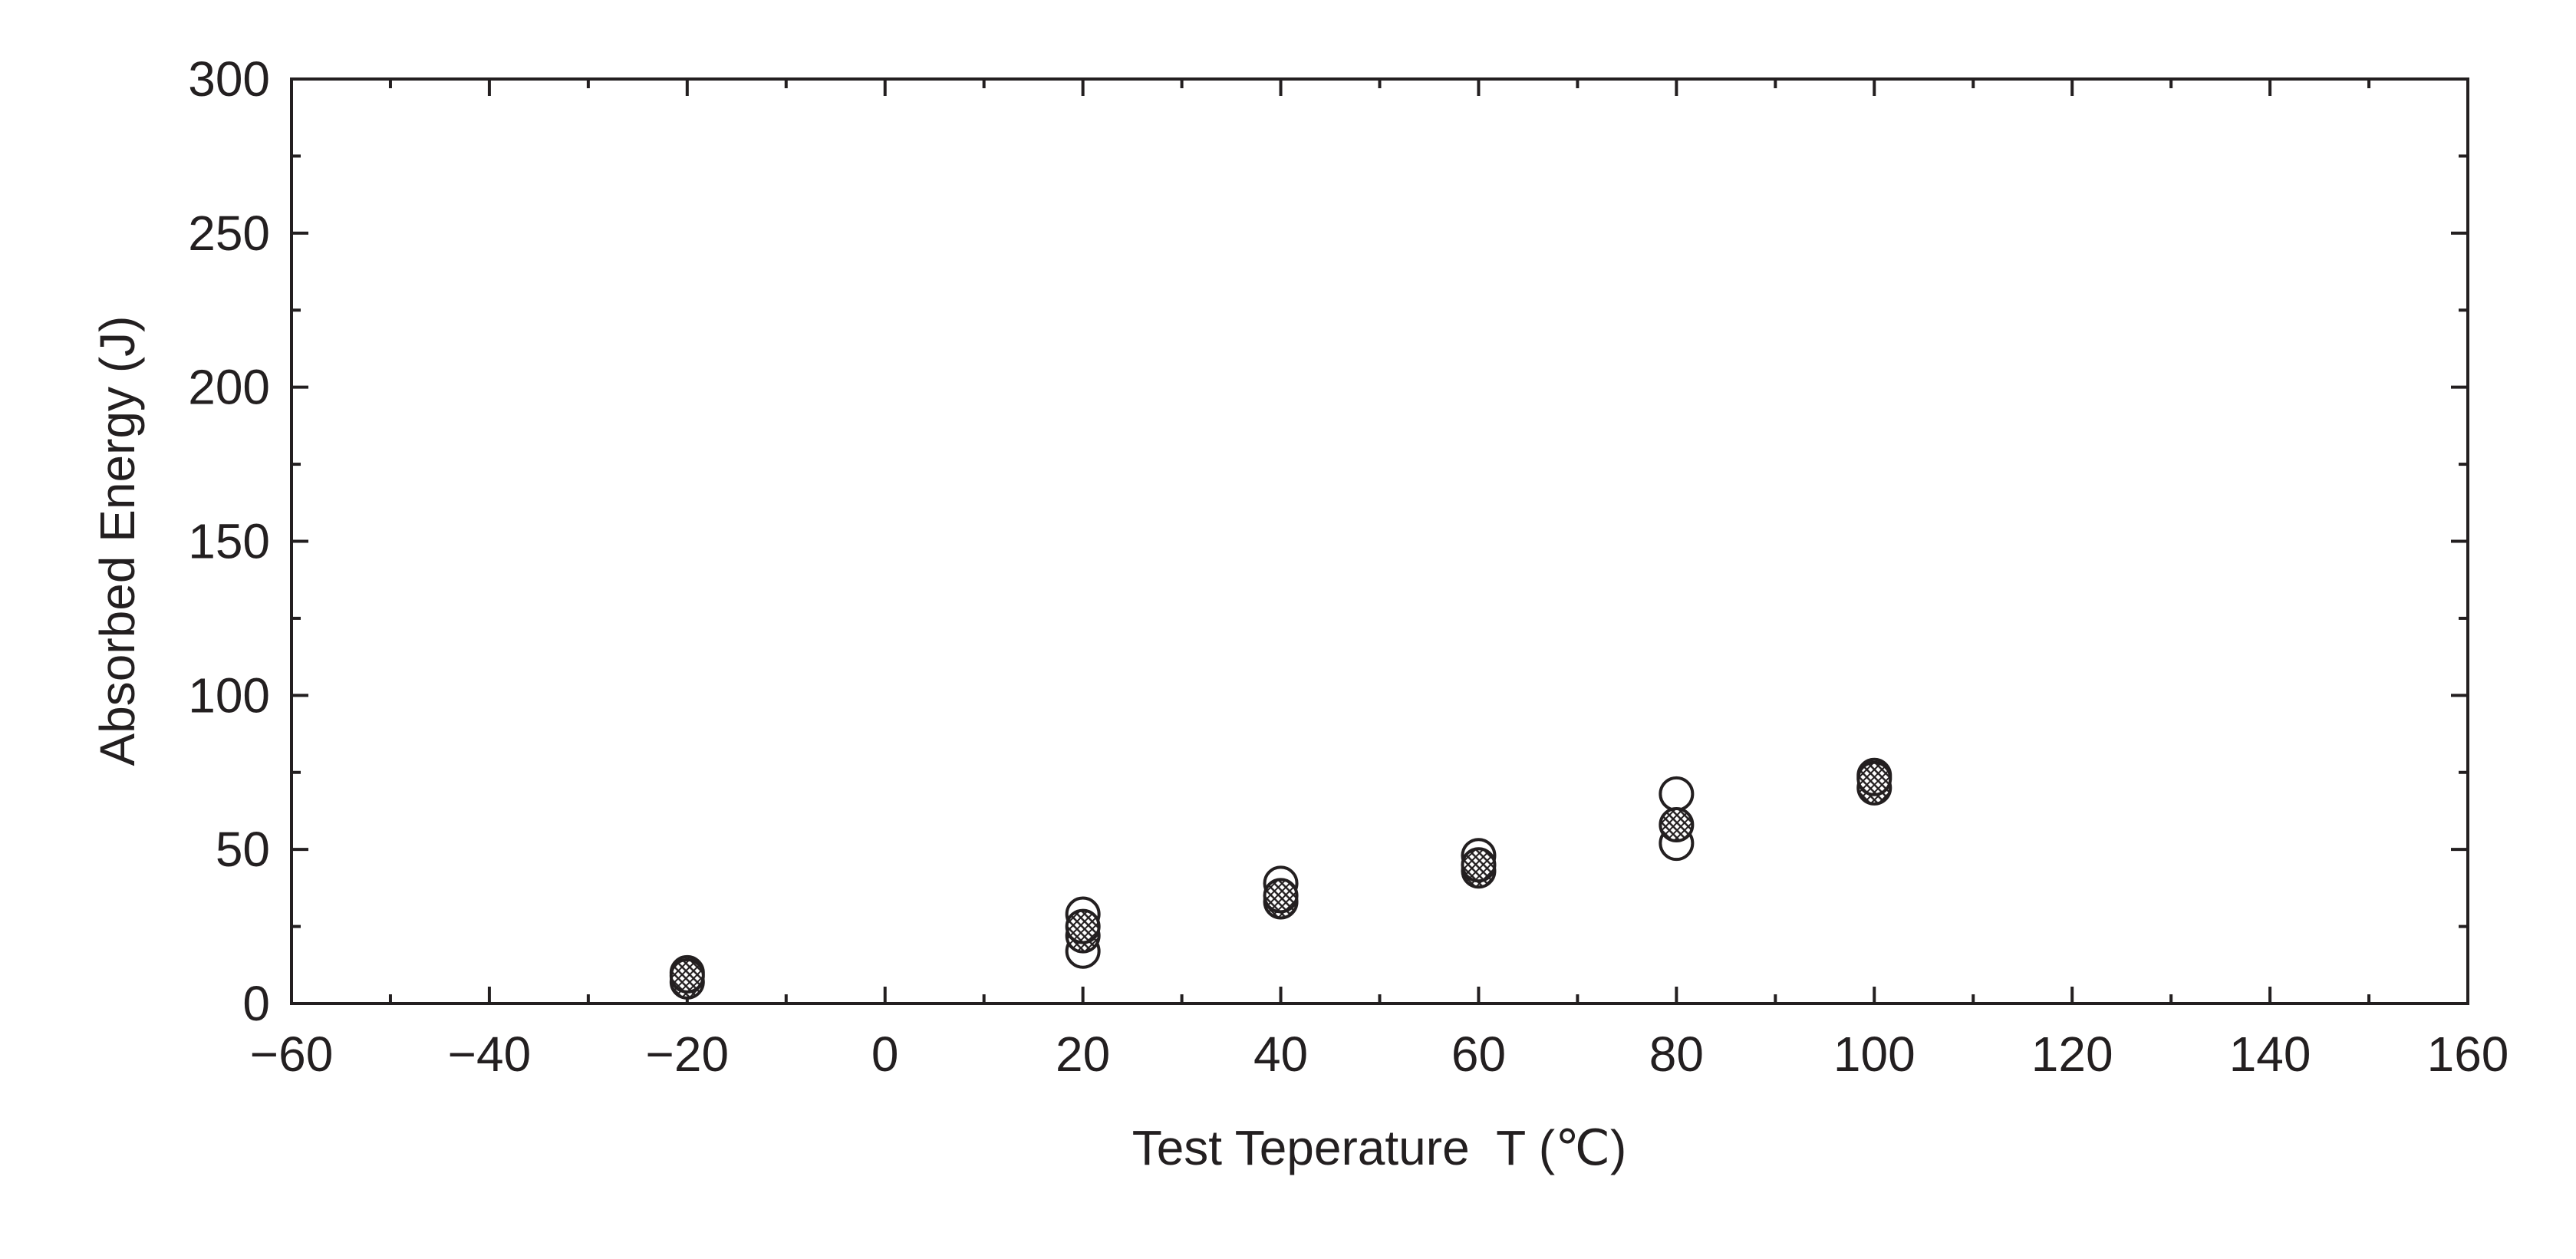  Describe the element at coordinates (1379, 1147) in the screenshot. I see `x-axis-title: Test Teperature T (℃)` at that location.